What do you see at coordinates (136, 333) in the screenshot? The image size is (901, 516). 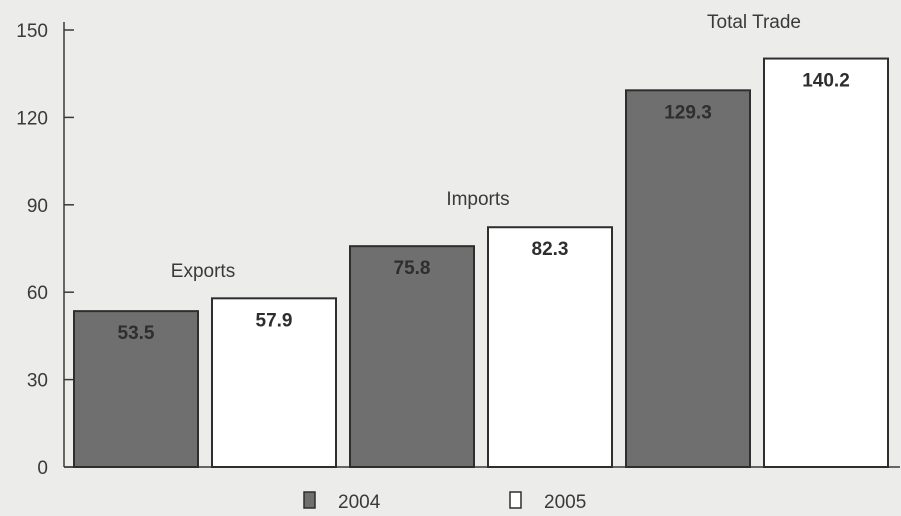 I see `bar-value-label: 53.5` at bounding box center [136, 333].